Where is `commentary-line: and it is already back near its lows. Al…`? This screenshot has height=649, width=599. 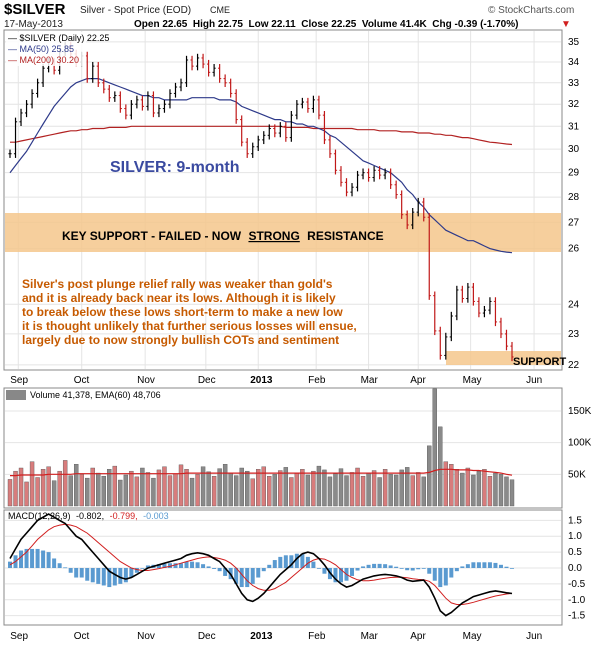
commentary-line: and it is already back near its lows. Al… is located at coordinates (179, 298).